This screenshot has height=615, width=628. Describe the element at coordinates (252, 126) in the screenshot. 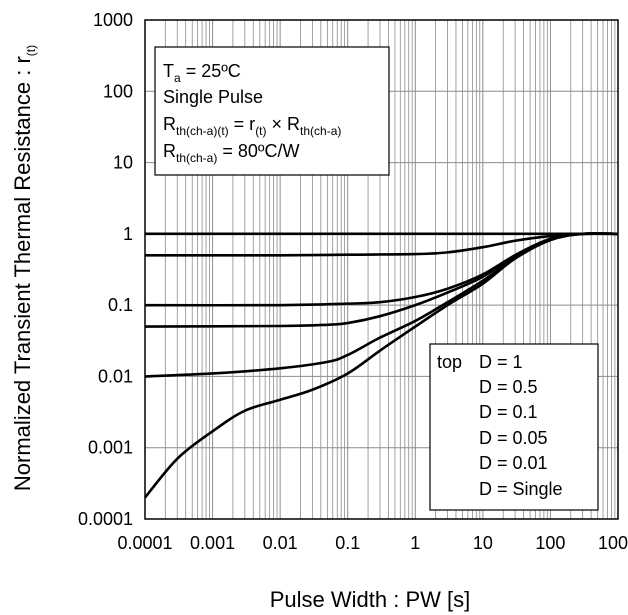

I see `info-formula: Rth(ch-a)(t) = r(t) × Rth(ch-a)` at that location.